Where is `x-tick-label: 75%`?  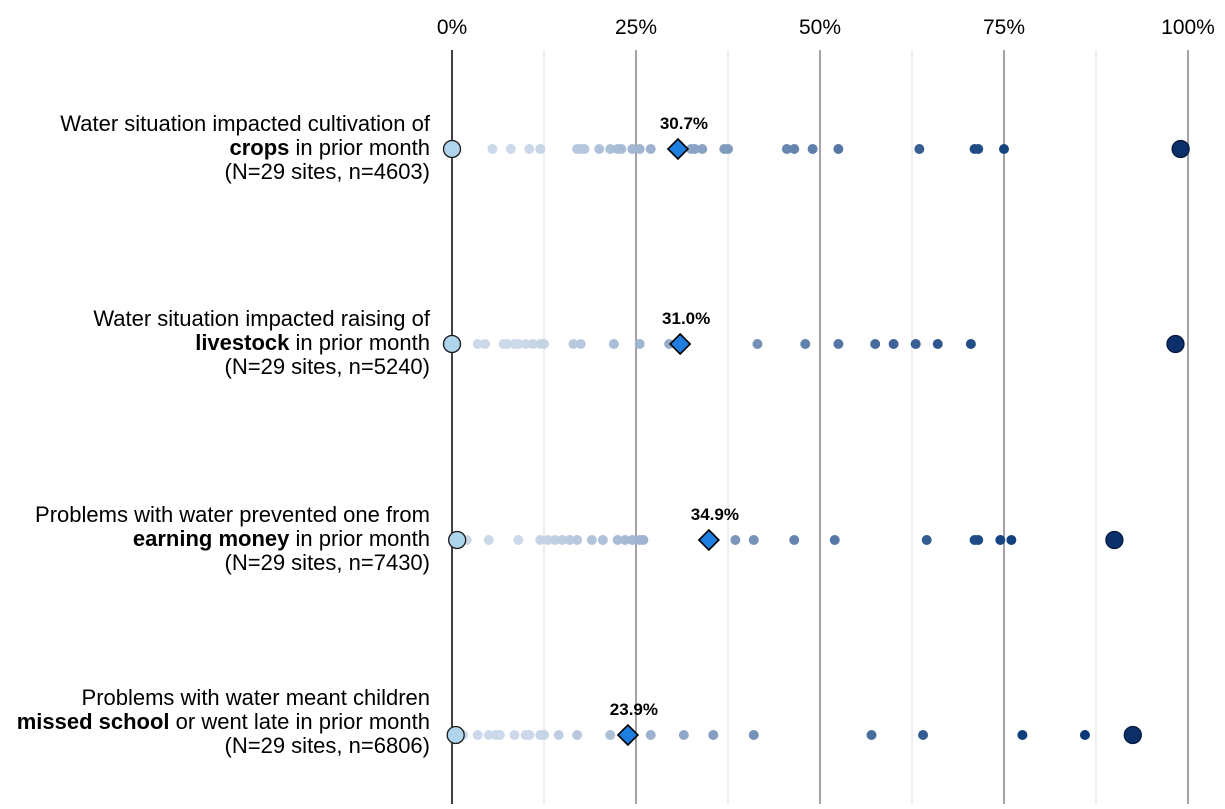
x-tick-label: 75% is located at coordinates (1004, 27).